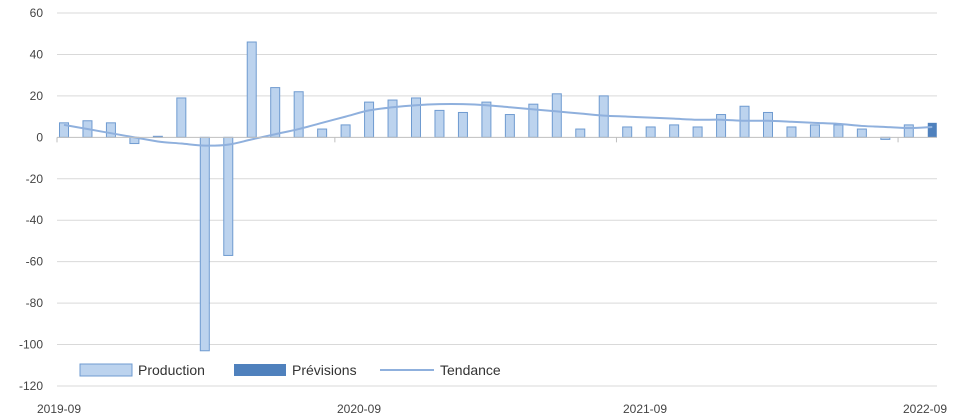 This screenshot has width=954, height=419. I want to click on legend-forecast-label: Prévisions, so click(324, 370).